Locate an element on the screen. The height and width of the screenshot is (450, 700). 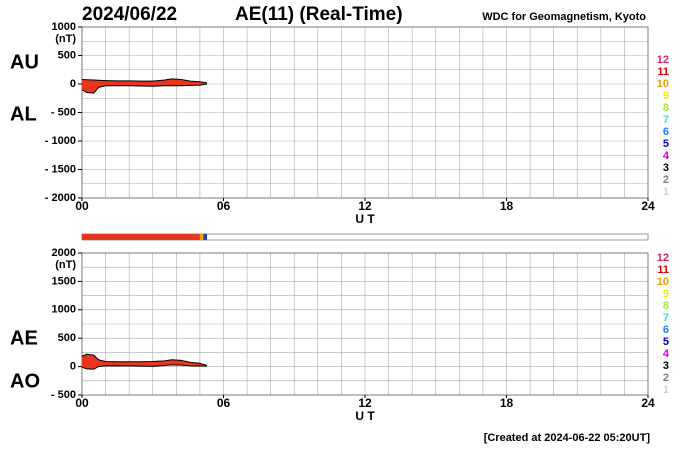
y-tick-label: - 1500 is located at coordinates (60, 169).